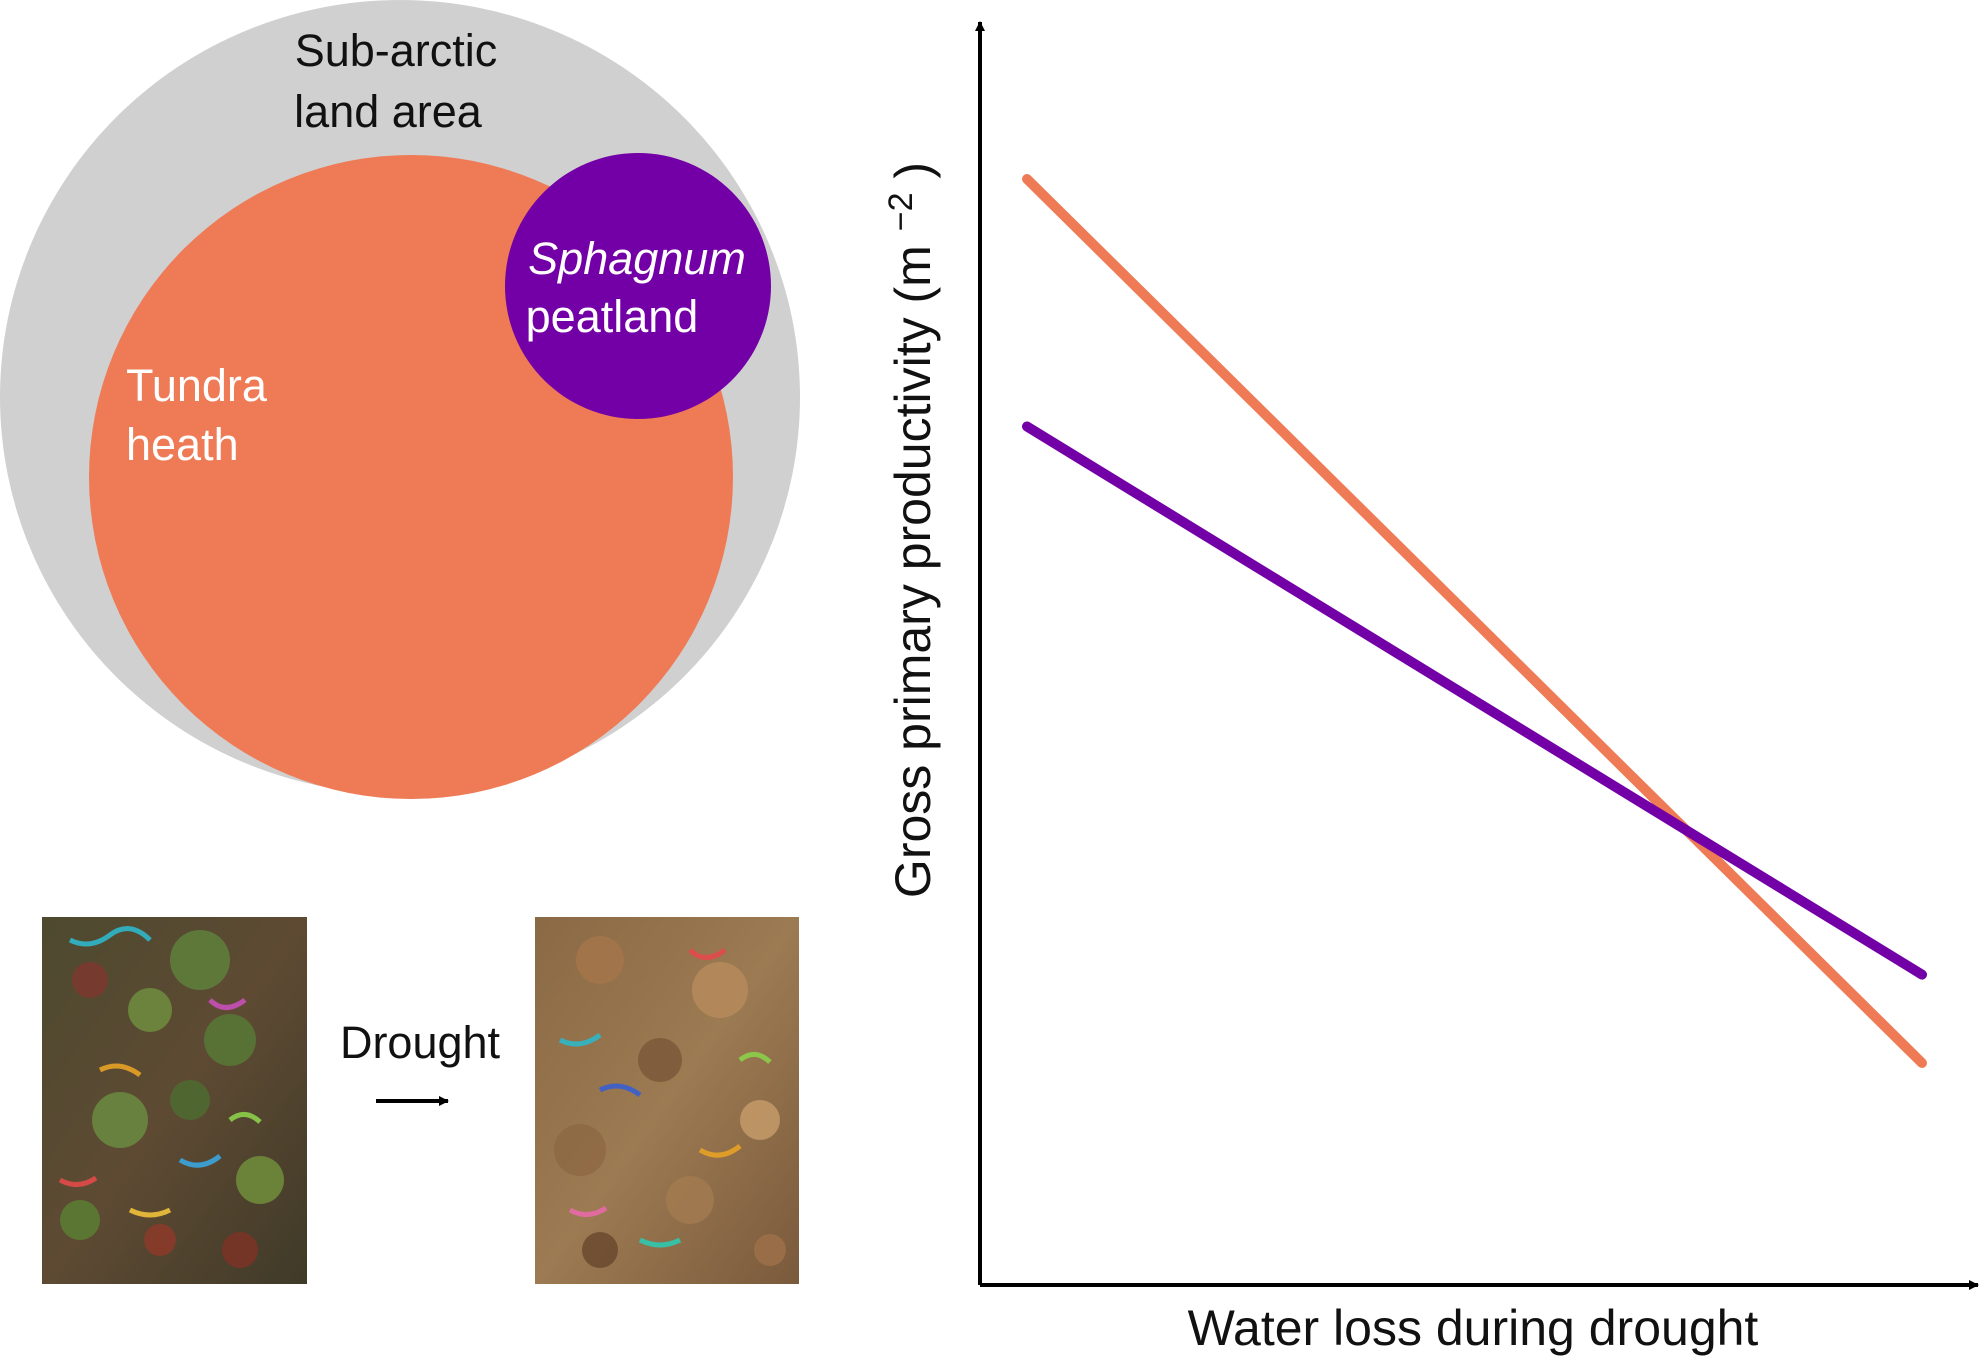  What do you see at coordinates (913, 170) in the screenshot?
I see `y-axis-label-unit-close: )` at bounding box center [913, 170].